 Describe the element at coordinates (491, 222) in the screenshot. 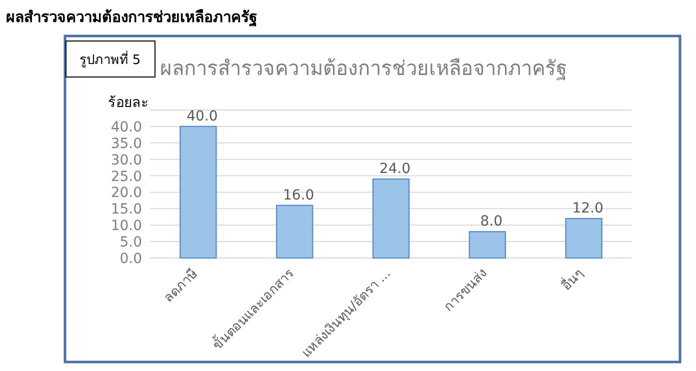

I see `data-label: 8.0` at that location.